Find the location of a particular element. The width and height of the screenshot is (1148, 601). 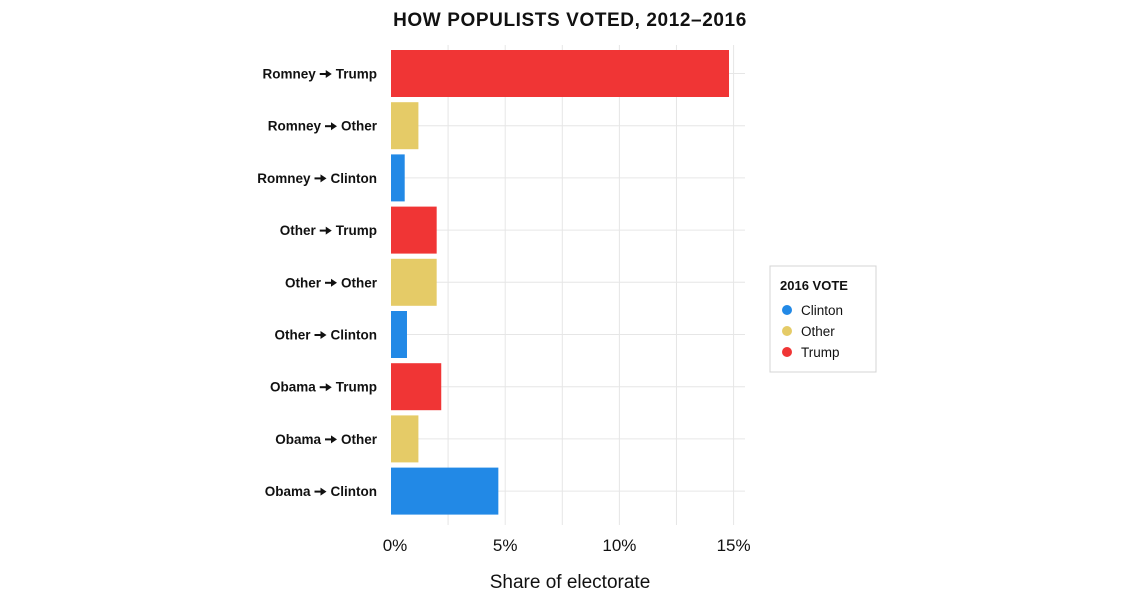

x-tick-labels: 0% 5% 10% 15% is located at coordinates (567, 545).